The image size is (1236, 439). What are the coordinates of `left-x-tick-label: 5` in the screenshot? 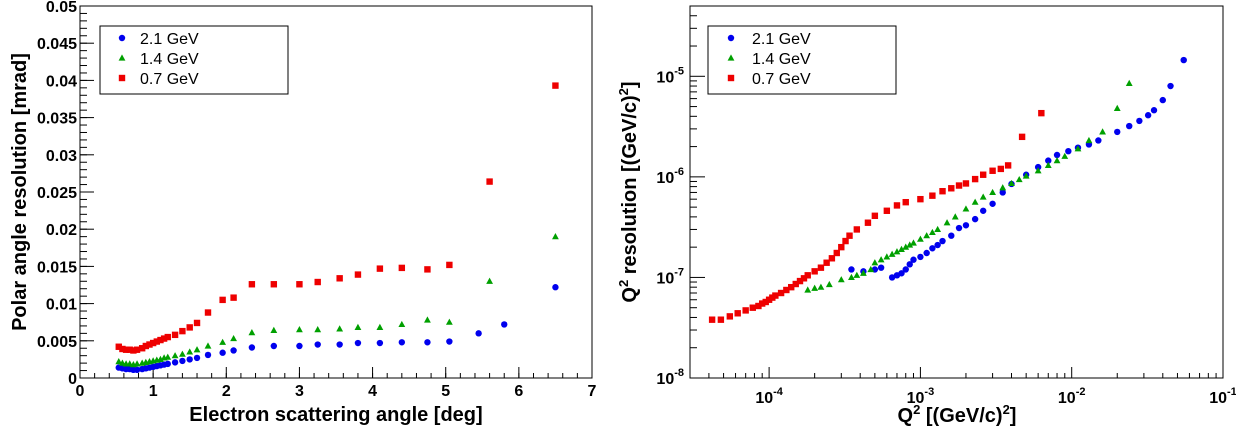 It's located at (445, 391).